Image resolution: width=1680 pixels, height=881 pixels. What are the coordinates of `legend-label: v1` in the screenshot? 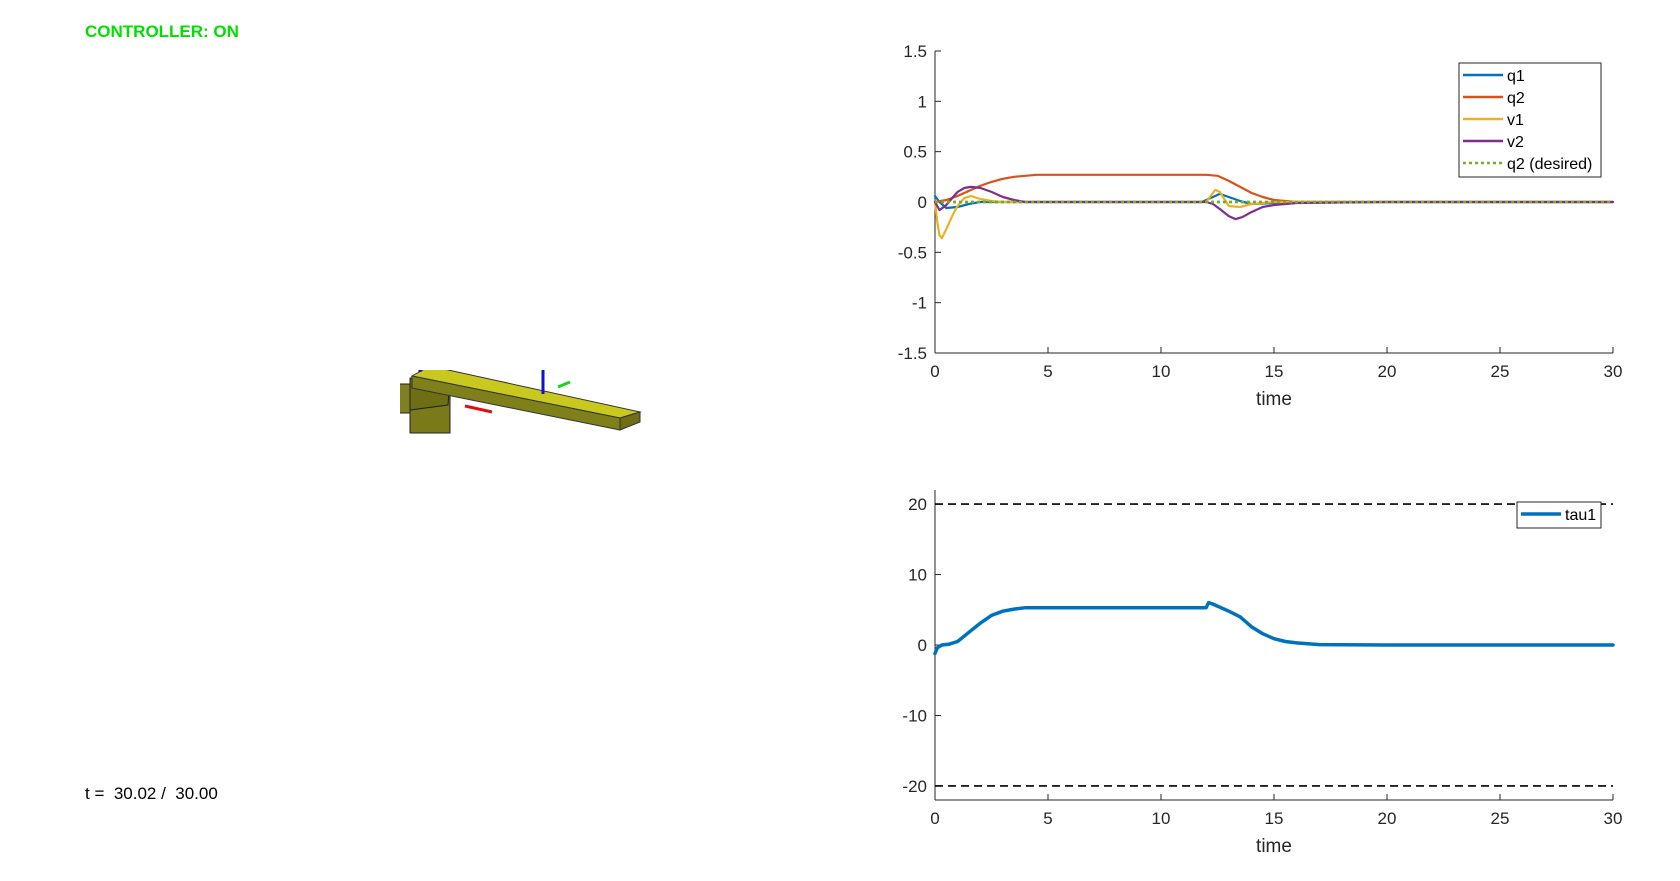 It's located at (1515, 120).